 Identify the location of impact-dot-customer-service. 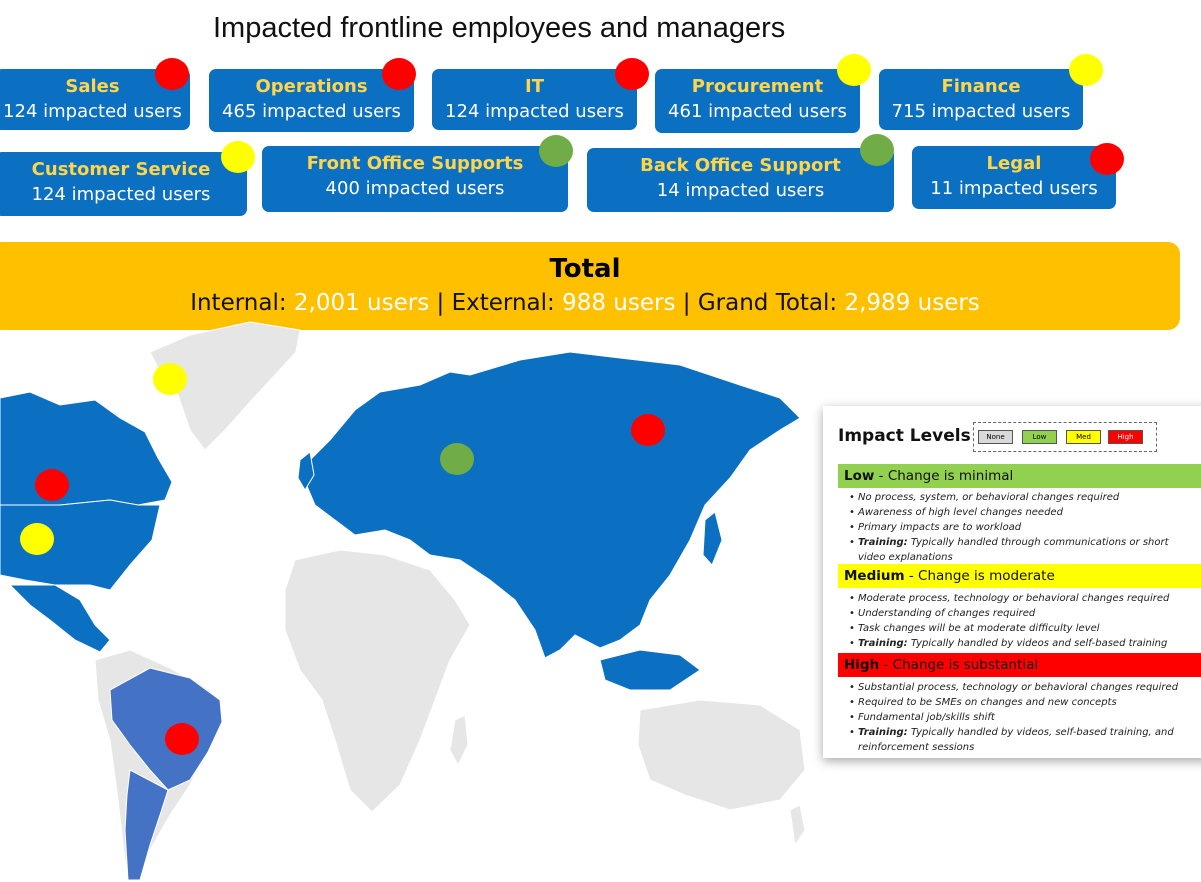
(238, 157).